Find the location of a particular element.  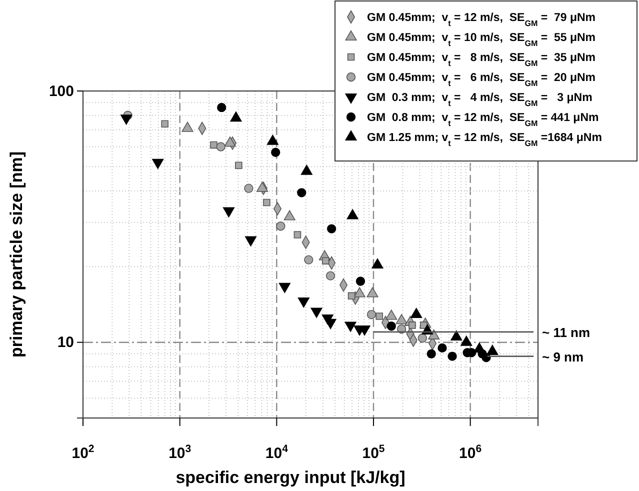

x-tick-label: 10$^{2}$ is located at coordinates (83, 452).